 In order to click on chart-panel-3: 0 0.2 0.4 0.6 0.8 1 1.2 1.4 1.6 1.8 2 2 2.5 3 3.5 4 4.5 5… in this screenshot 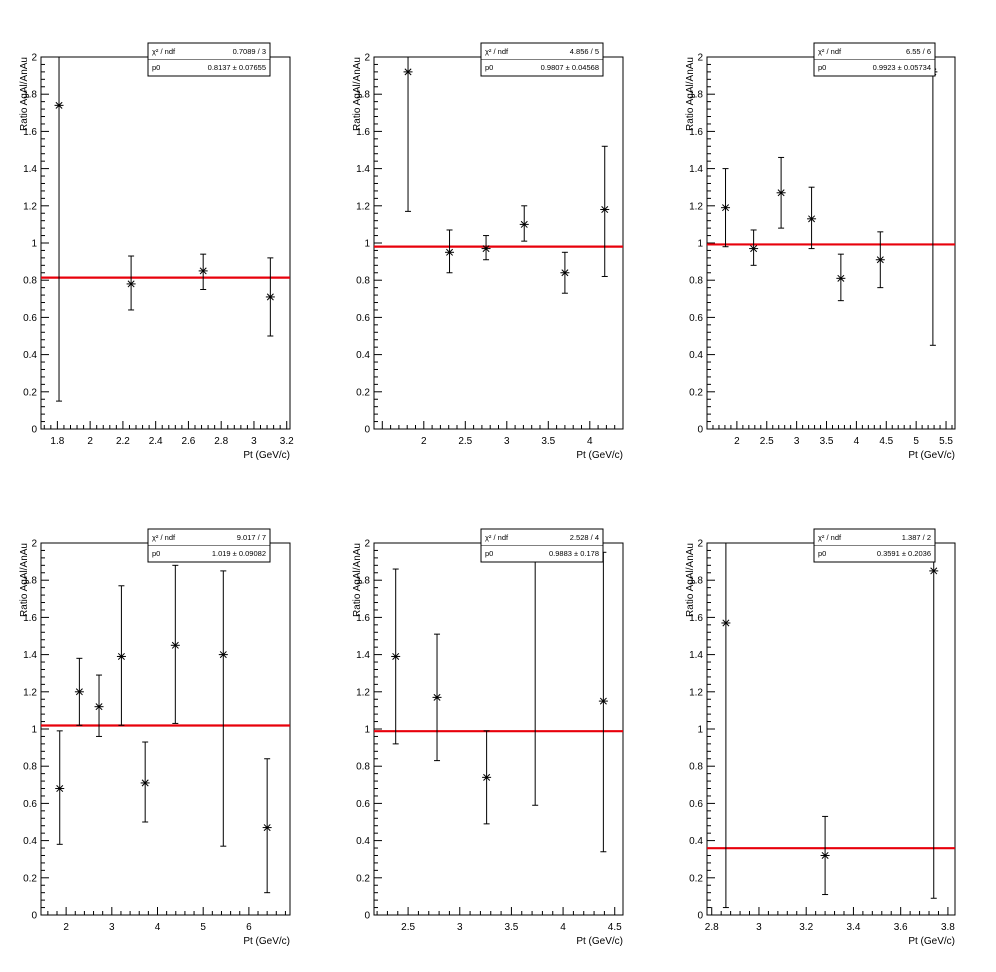, I will do `click(820, 251)`.